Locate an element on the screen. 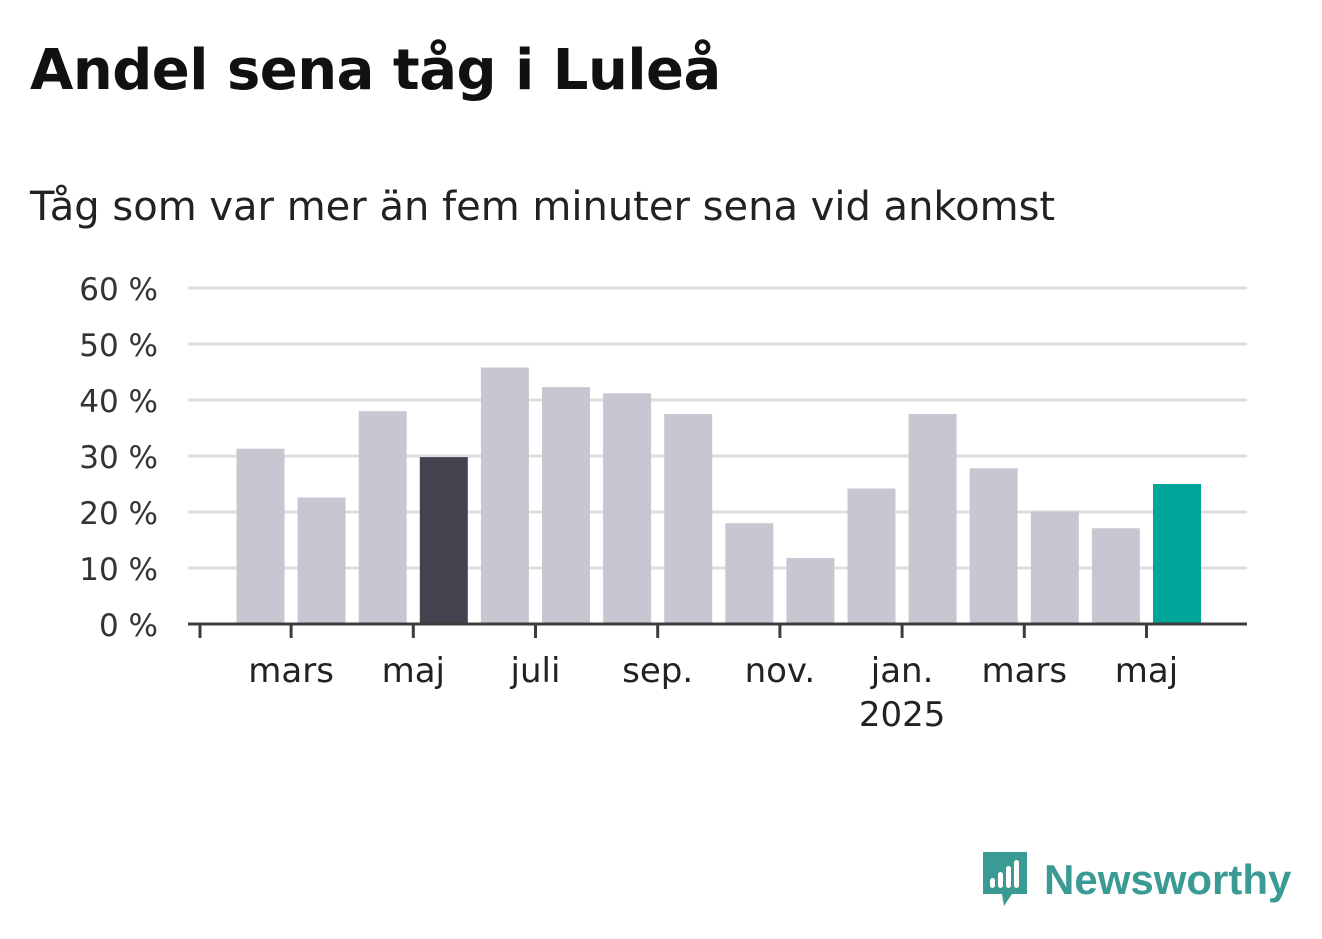  y-tick-label: 20 % is located at coordinates (118, 514).